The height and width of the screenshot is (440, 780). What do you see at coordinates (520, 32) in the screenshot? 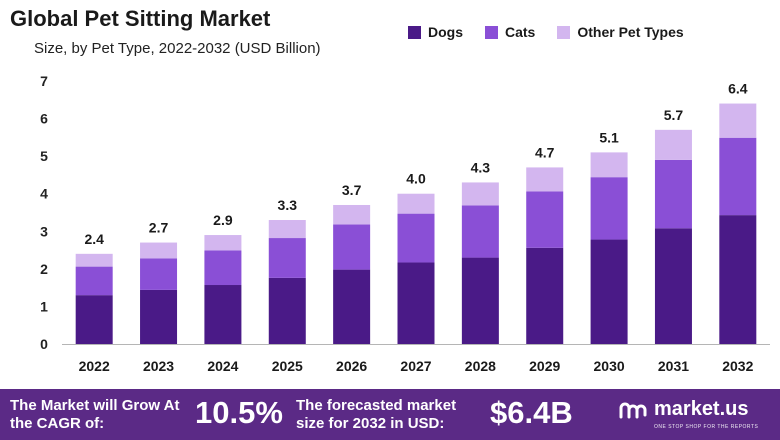
I see `legend-label-cats: Cats` at bounding box center [520, 32].